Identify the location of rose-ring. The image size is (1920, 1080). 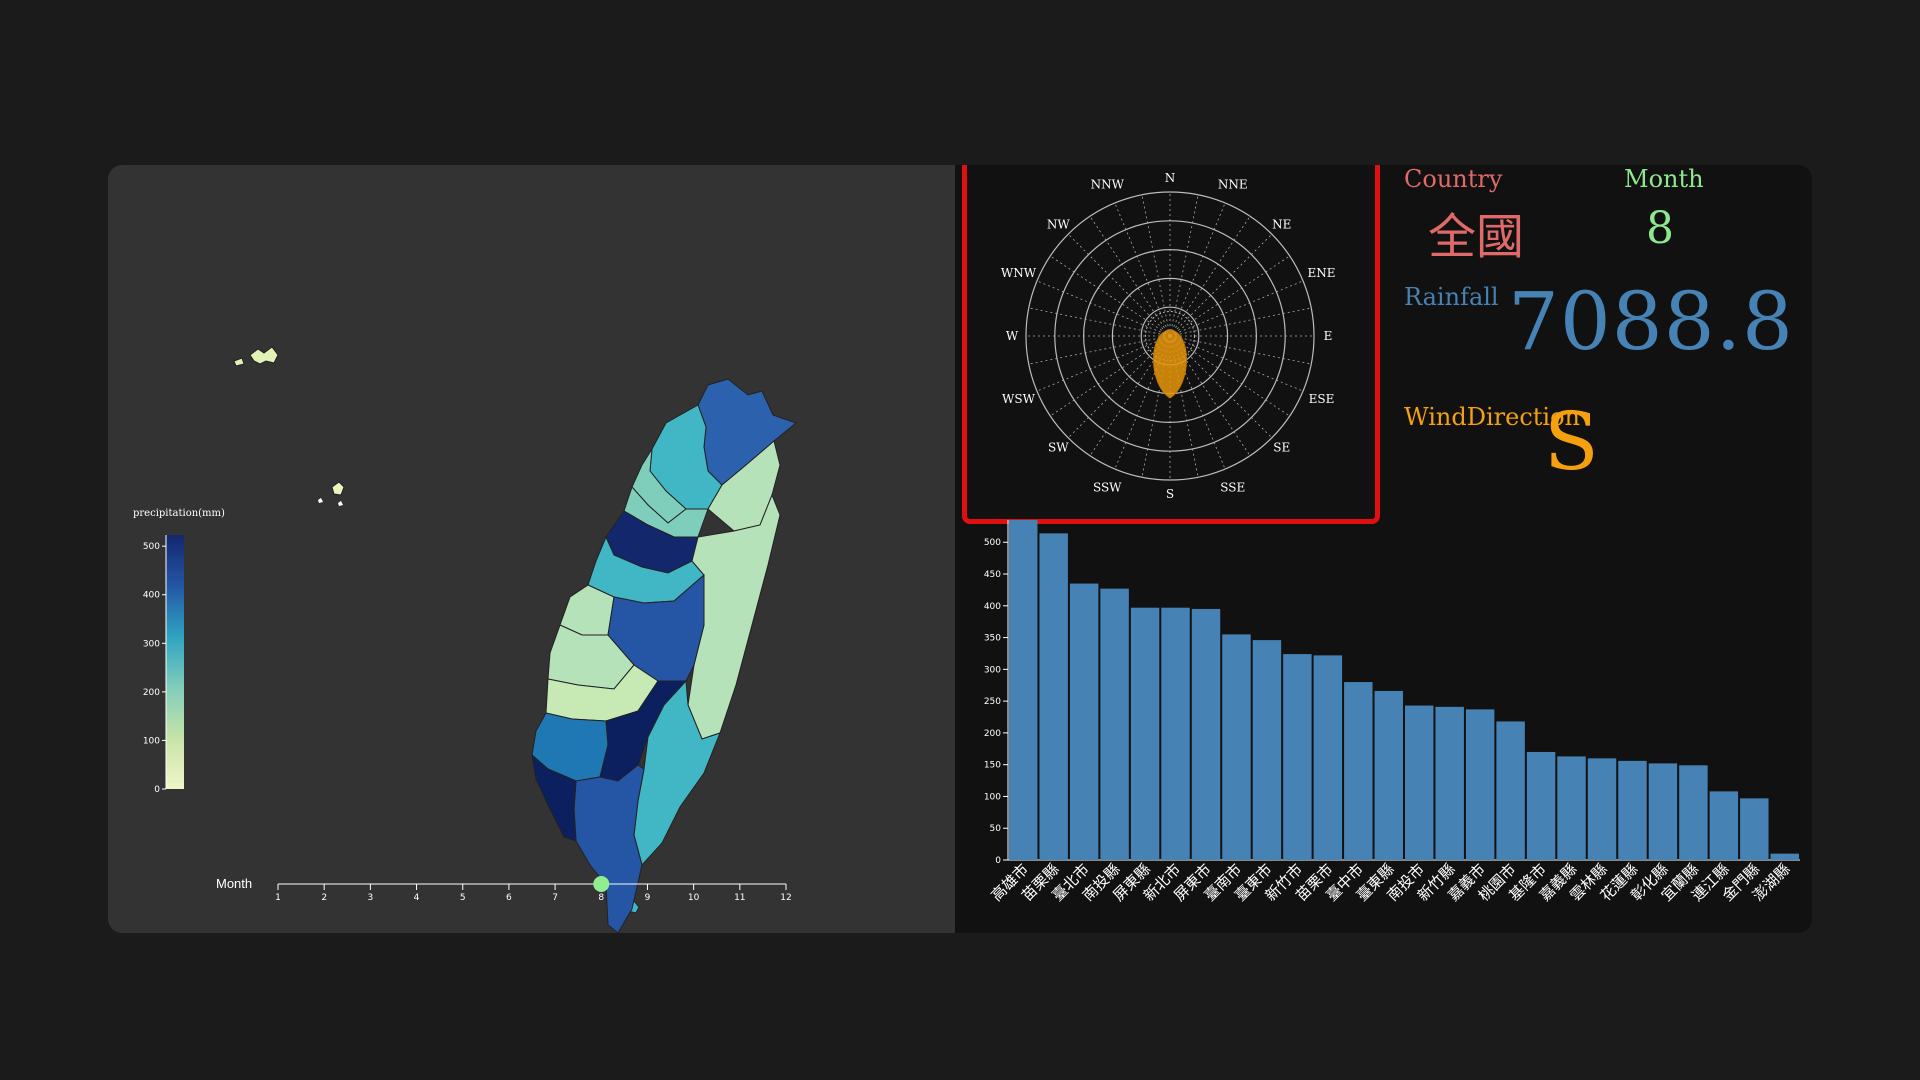
(1170, 336).